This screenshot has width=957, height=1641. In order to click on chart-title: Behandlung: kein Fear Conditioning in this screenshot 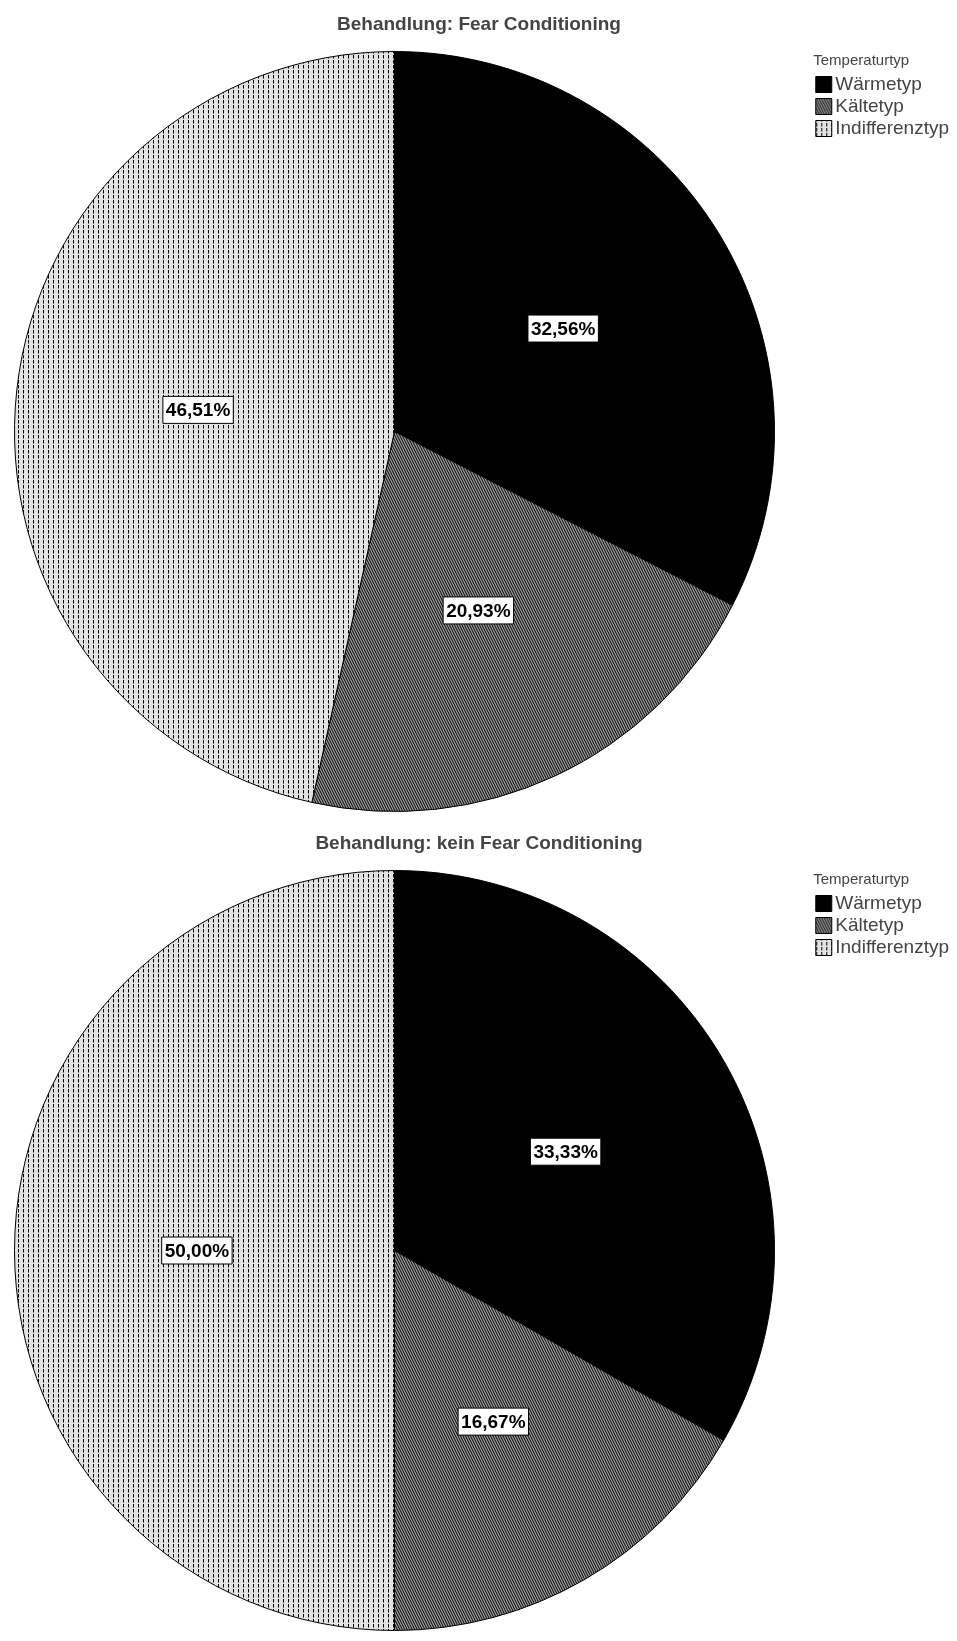, I will do `click(479, 842)`.